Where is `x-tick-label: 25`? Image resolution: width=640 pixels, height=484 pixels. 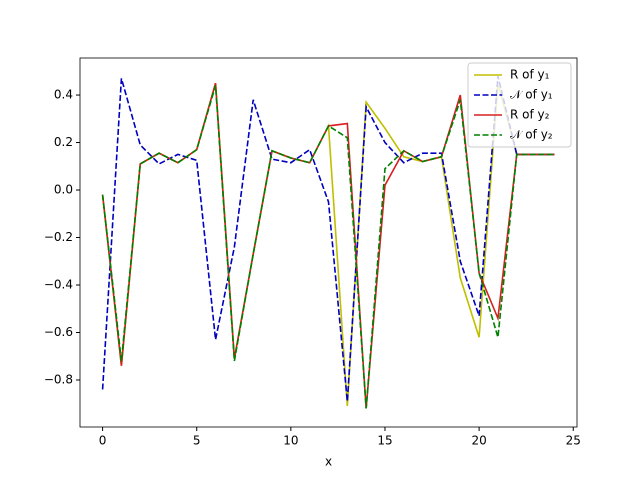 x-tick-label: 25 is located at coordinates (573, 441).